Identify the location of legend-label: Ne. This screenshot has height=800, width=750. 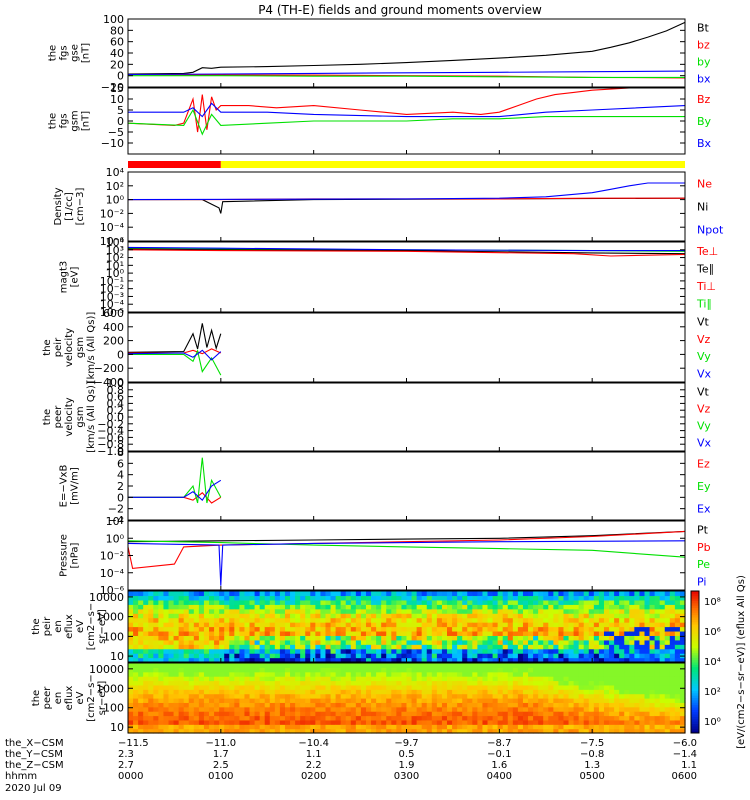
(704, 184).